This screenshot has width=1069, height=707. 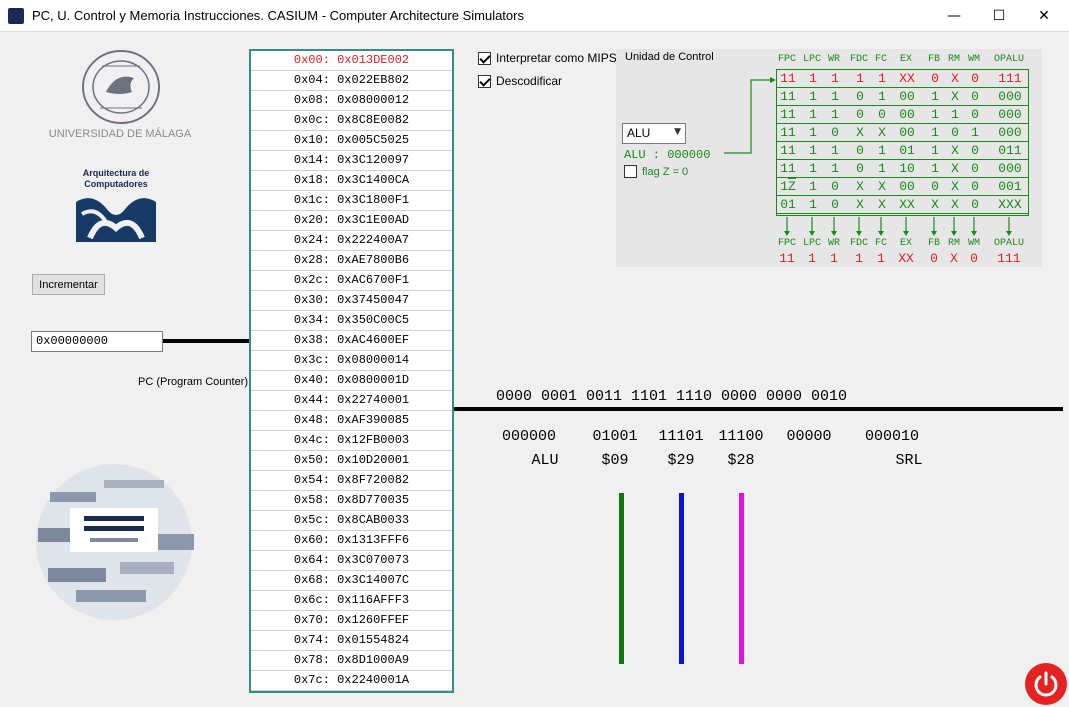 I want to click on control-cell: 11, so click(x=788, y=114).